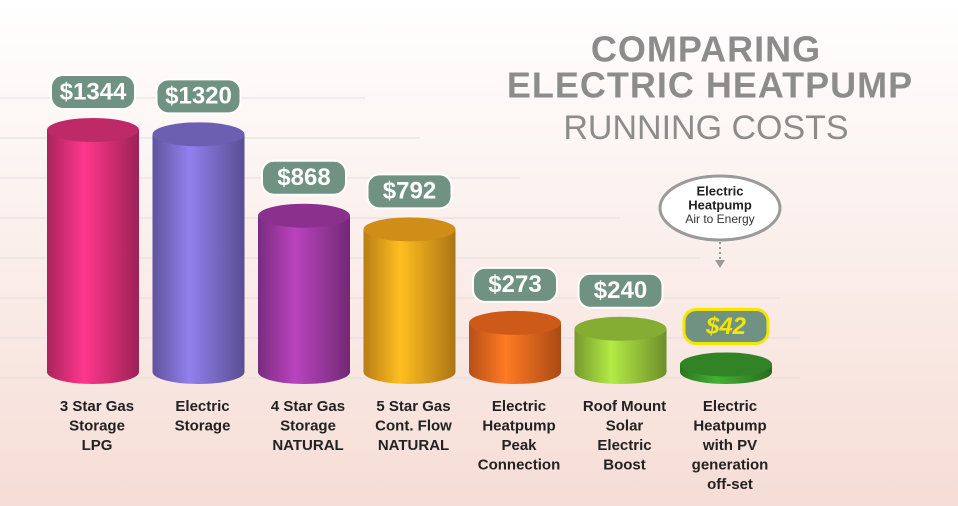 This screenshot has width=958, height=506. Describe the element at coordinates (729, 445) in the screenshot. I see `x-tick-label: with PV` at that location.